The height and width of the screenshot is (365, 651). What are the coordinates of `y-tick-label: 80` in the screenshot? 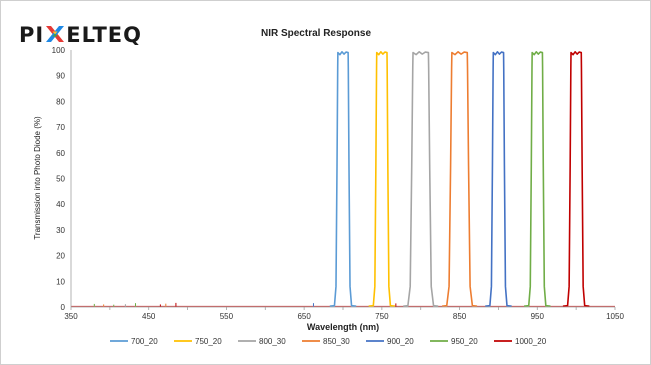 It's located at (60, 101).